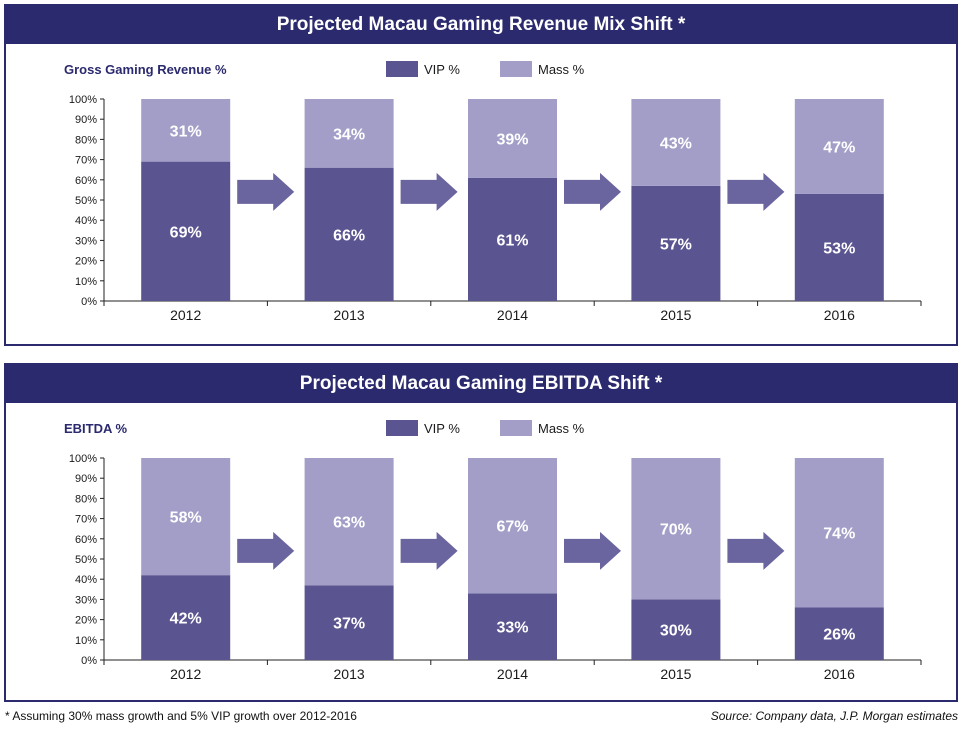 The width and height of the screenshot is (965, 731). I want to click on data-label-mass-2015: 70%, so click(676, 530).